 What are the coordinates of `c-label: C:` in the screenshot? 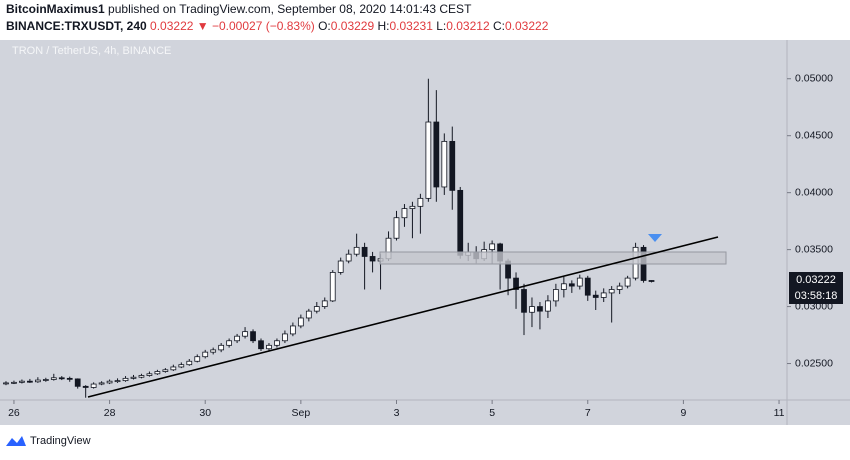 It's located at (499, 26).